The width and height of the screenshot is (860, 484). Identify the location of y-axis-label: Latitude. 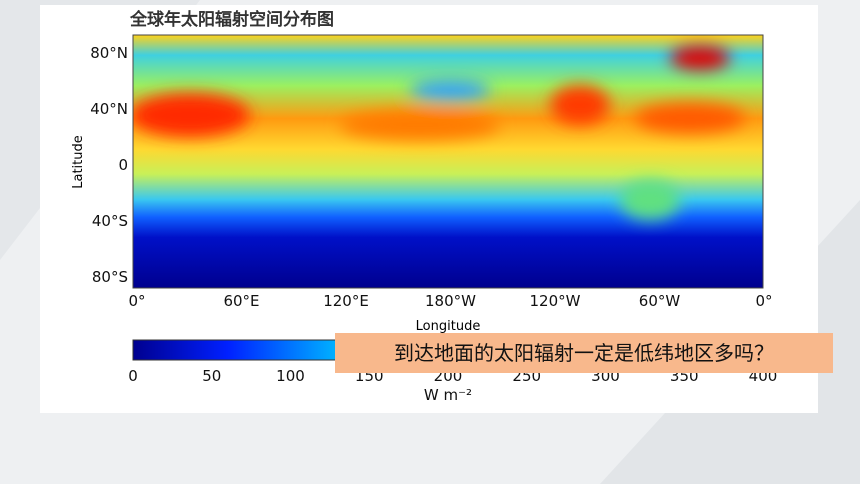
(78, 162).